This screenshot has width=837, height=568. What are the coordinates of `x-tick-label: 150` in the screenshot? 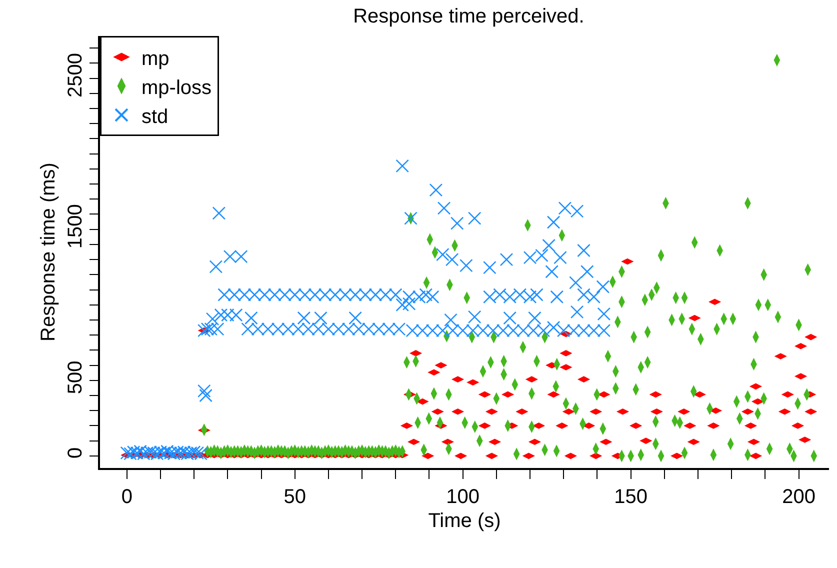 It's located at (631, 497).